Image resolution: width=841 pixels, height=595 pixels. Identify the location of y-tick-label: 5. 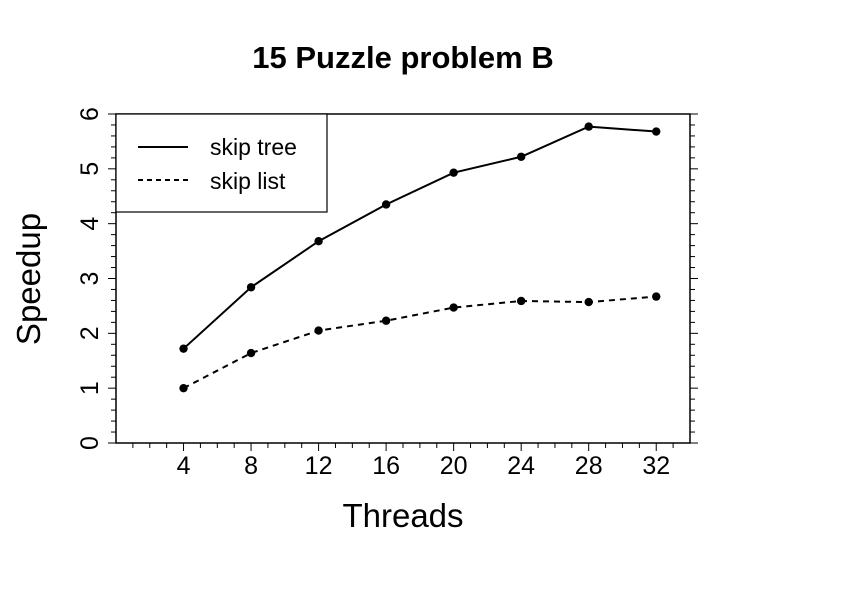
(90, 169).